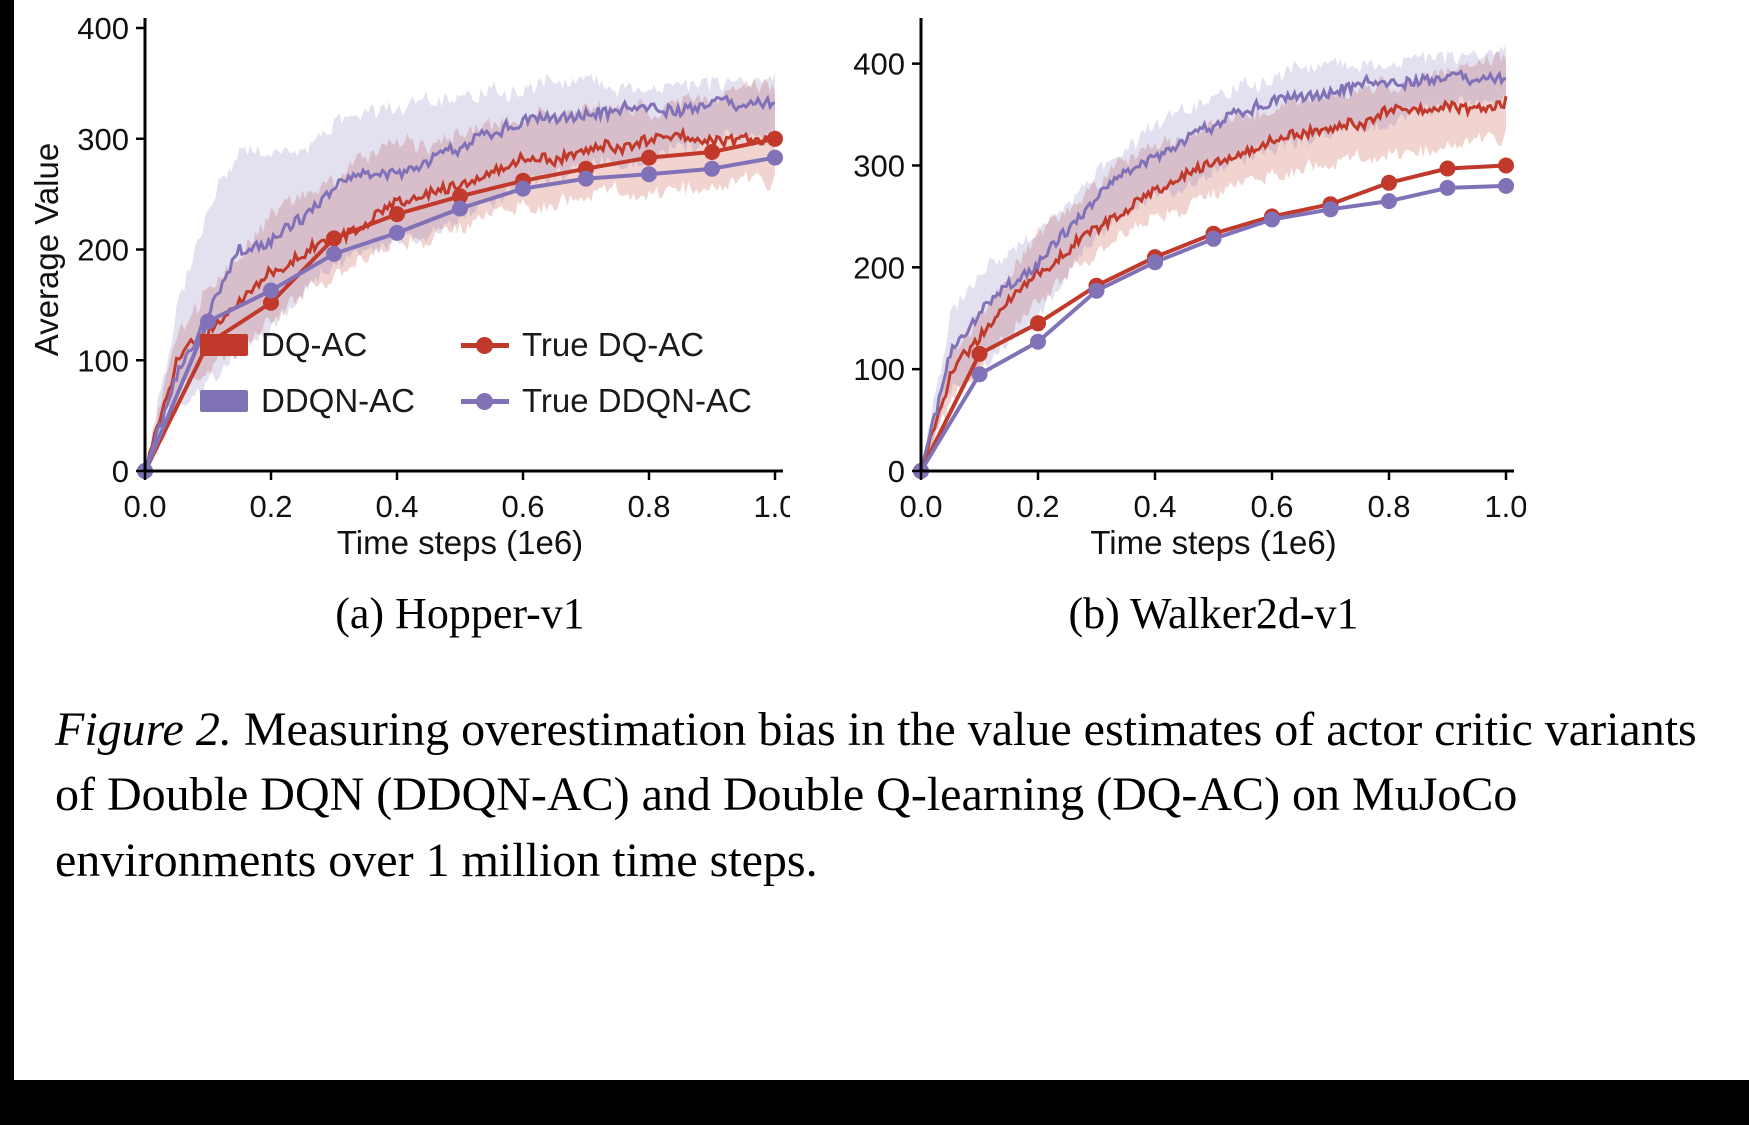 This screenshot has height=1125, width=1749. I want to click on true-ddqn-ac-marker-icon, so click(485, 401).